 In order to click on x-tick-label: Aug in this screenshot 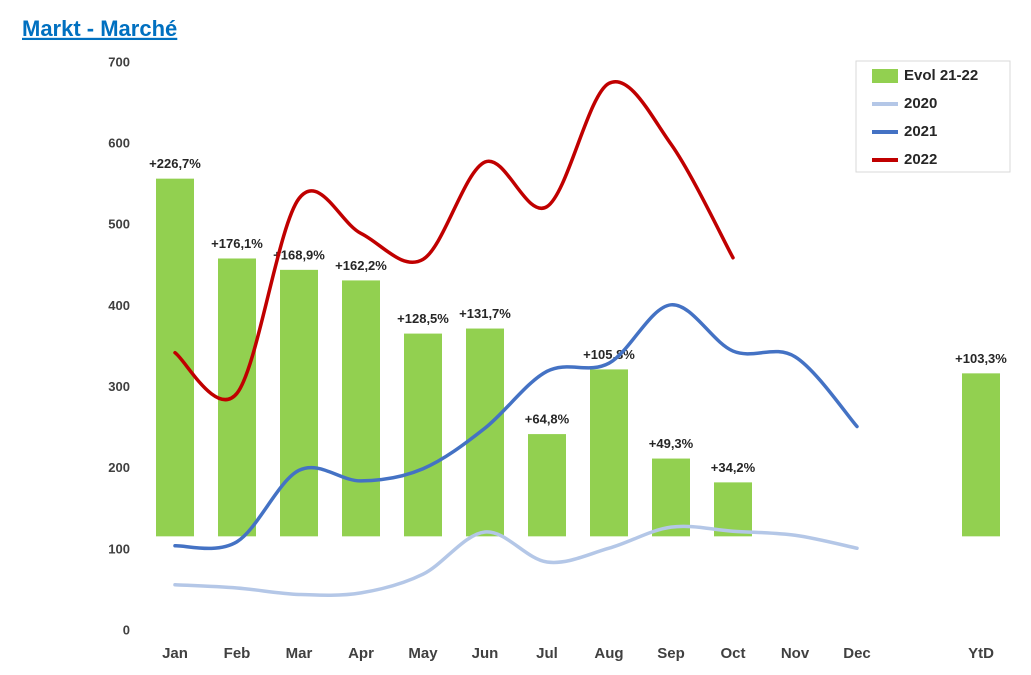, I will do `click(608, 653)`.